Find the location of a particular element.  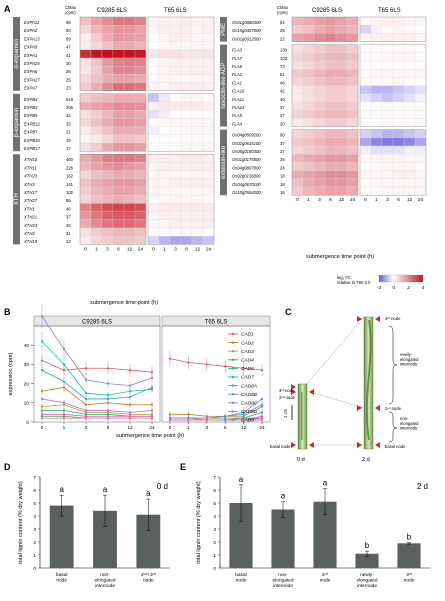

y-tick-label: 30 is located at coordinates (27, 365).